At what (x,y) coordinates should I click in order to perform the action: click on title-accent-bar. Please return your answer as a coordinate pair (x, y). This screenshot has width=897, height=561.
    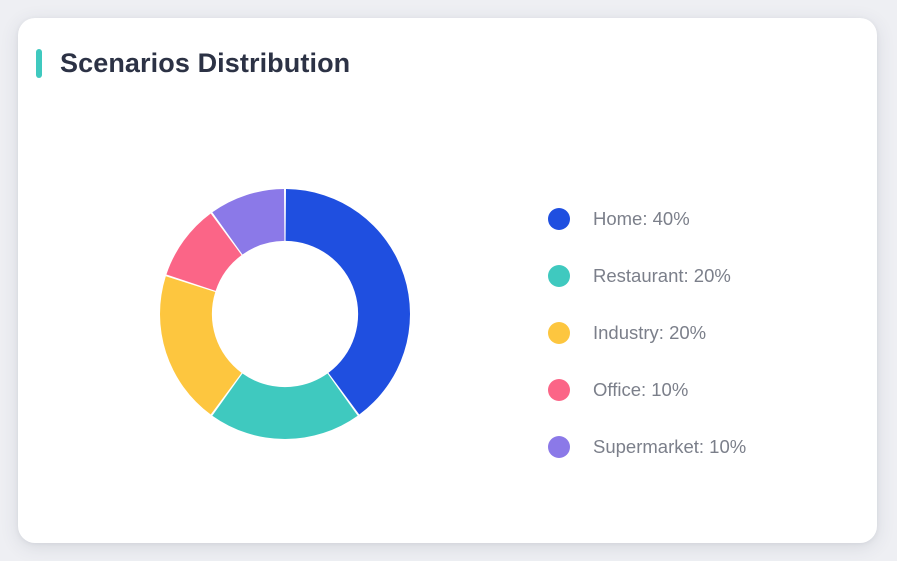
    Looking at the image, I should click on (39, 63).